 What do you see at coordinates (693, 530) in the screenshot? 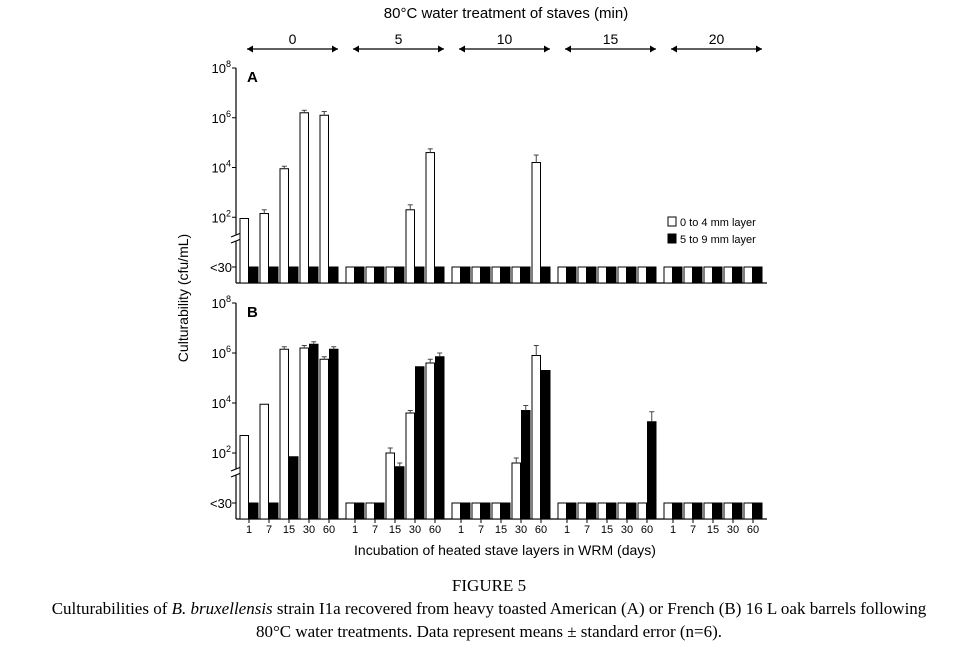
I see `day-label-20-7: 7` at bounding box center [693, 530].